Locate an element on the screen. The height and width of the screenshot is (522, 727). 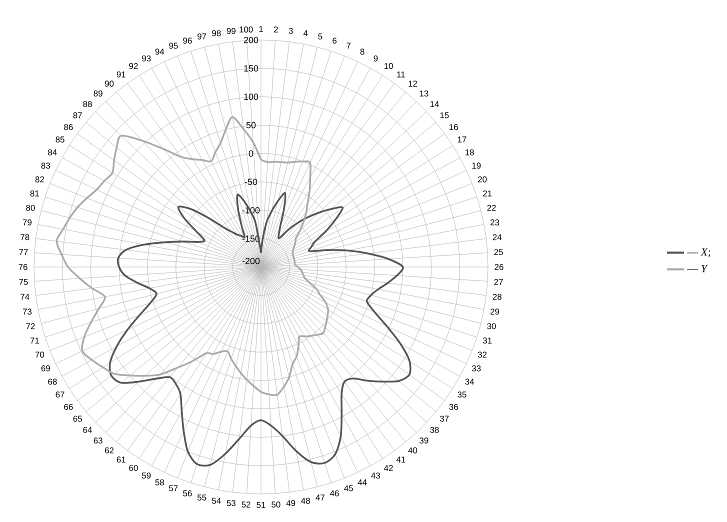
spoke-label: 2 is located at coordinates (276, 29).